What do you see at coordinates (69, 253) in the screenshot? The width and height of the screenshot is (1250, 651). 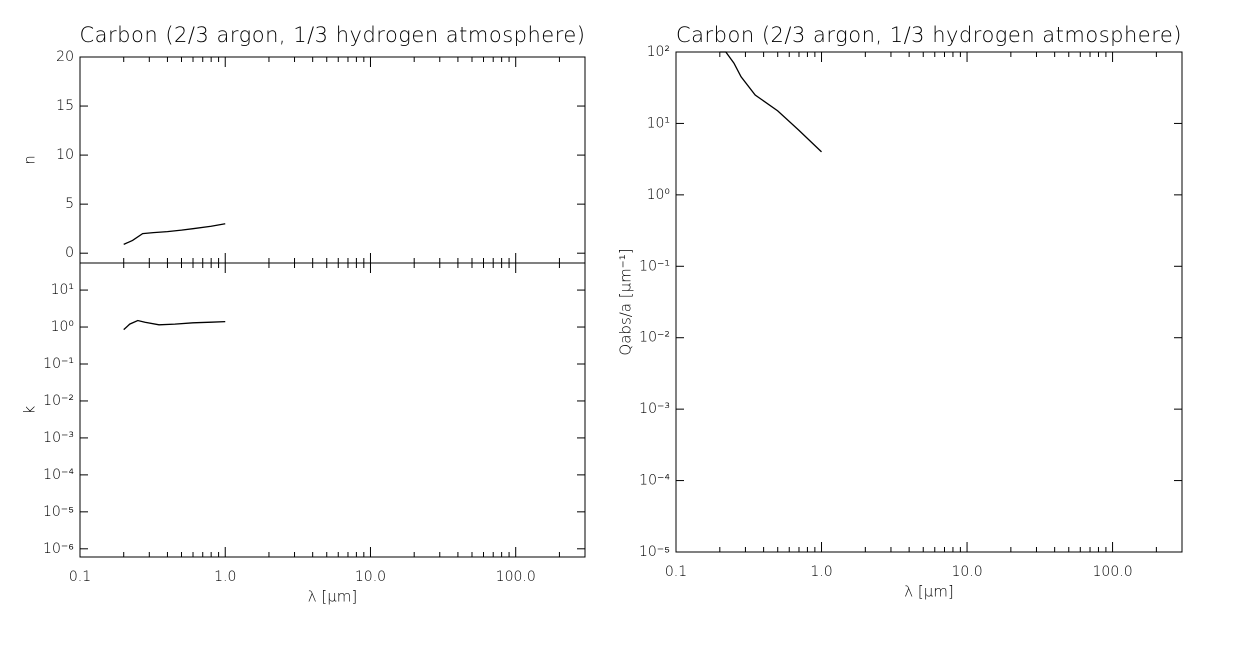 I see `y-tick-label: 0` at bounding box center [69, 253].